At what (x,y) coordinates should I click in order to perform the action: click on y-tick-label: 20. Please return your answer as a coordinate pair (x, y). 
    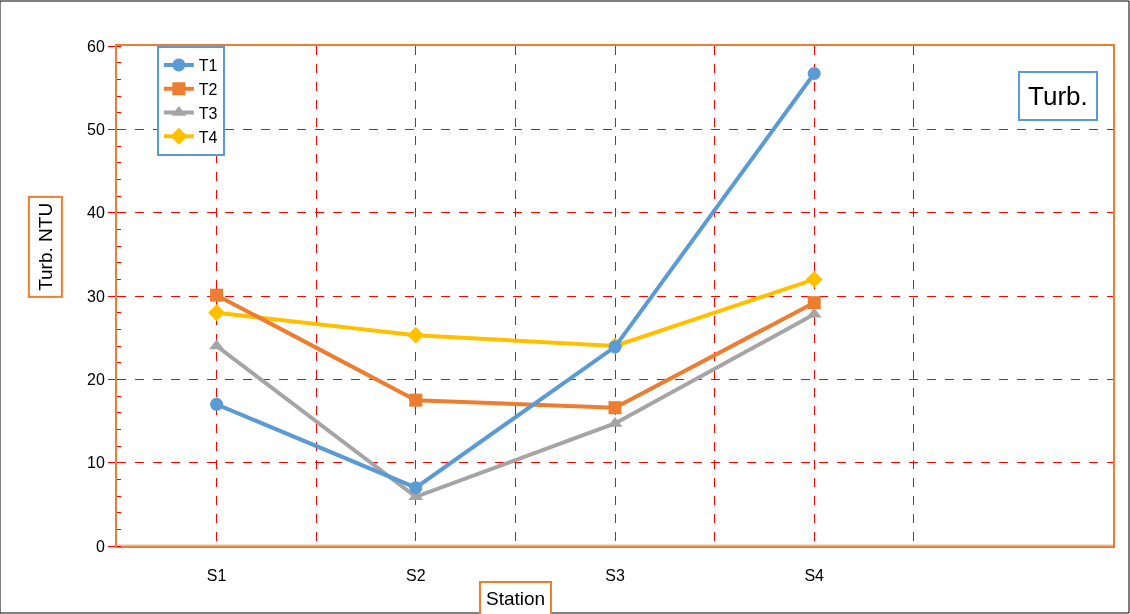
    Looking at the image, I should click on (96, 379).